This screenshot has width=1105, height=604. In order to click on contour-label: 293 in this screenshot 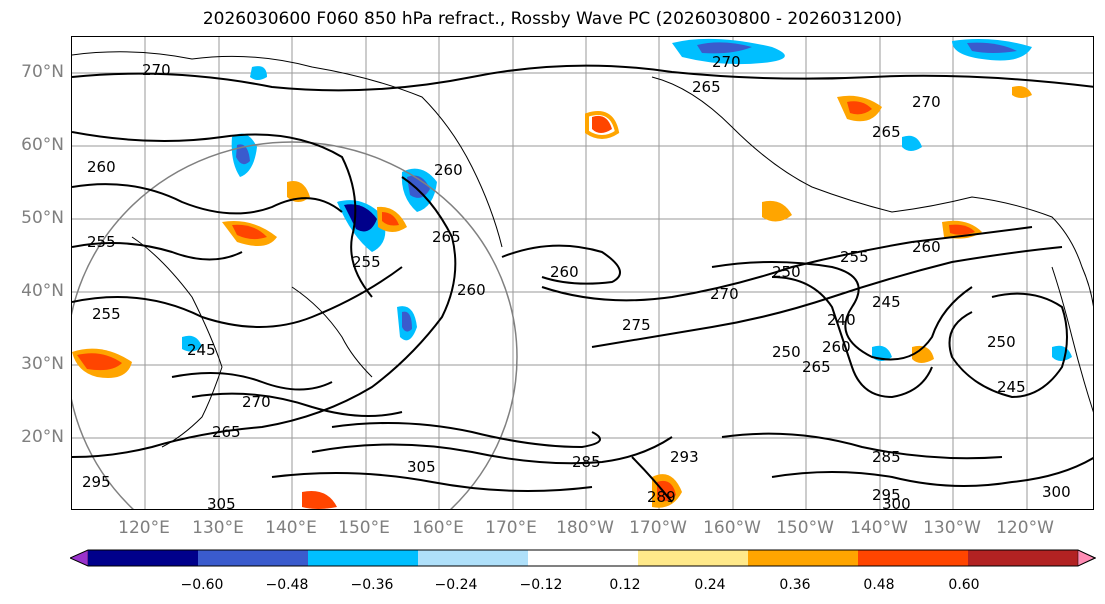, I will do `click(684, 457)`.